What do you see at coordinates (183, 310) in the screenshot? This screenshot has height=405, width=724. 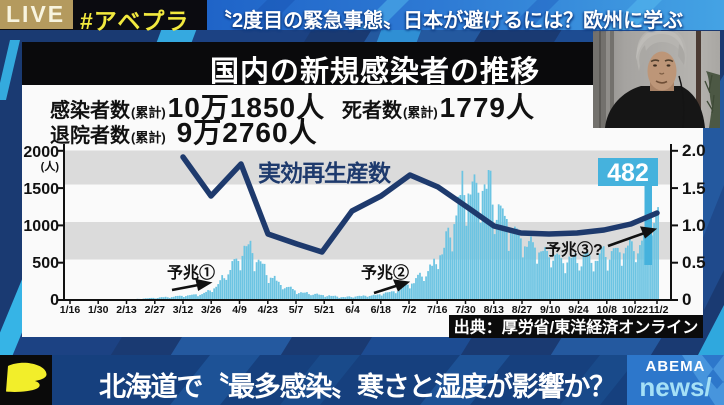 I see `svg-text: 3/12` at bounding box center [183, 310].